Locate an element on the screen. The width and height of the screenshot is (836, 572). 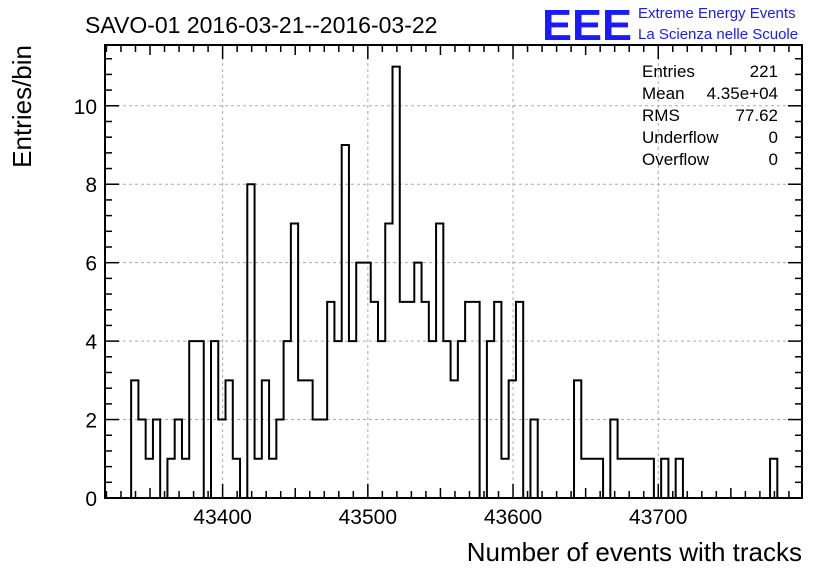
x-tick-label: 43400 is located at coordinates (222, 517).